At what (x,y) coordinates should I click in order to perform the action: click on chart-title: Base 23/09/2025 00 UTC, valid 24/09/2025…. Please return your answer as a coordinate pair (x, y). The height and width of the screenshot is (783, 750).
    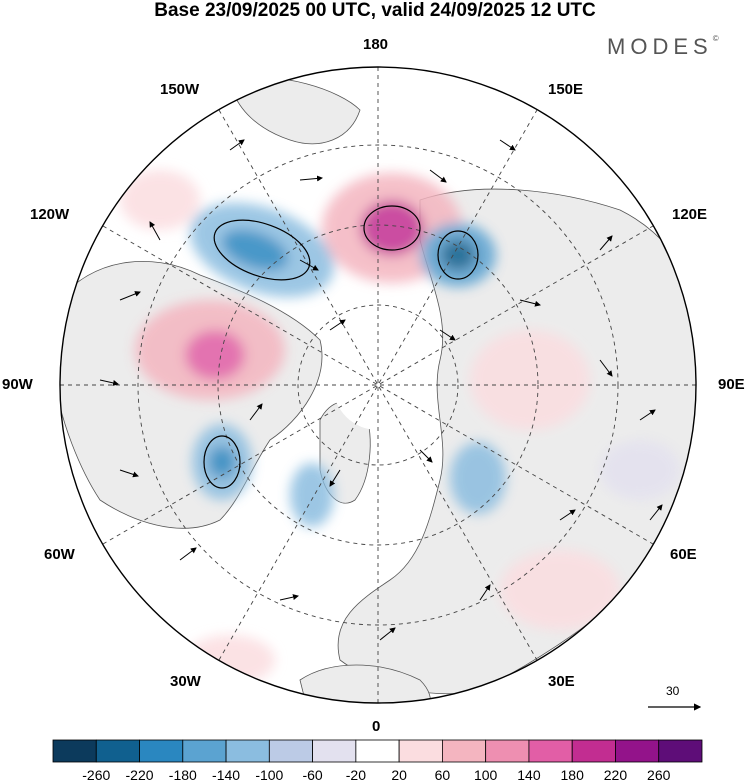
    Looking at the image, I should click on (375, 10).